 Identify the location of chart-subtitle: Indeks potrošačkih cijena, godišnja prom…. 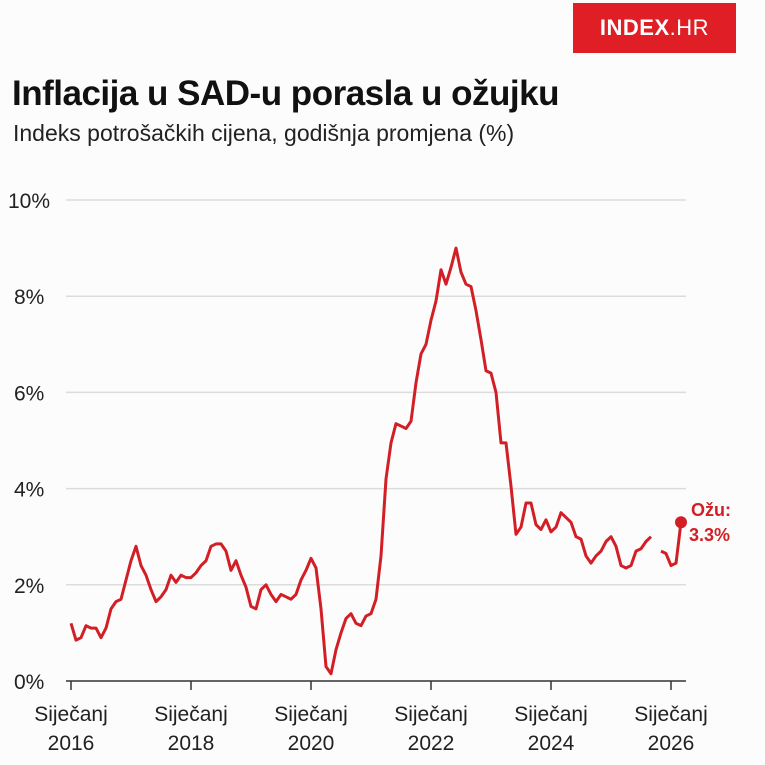
(264, 133).